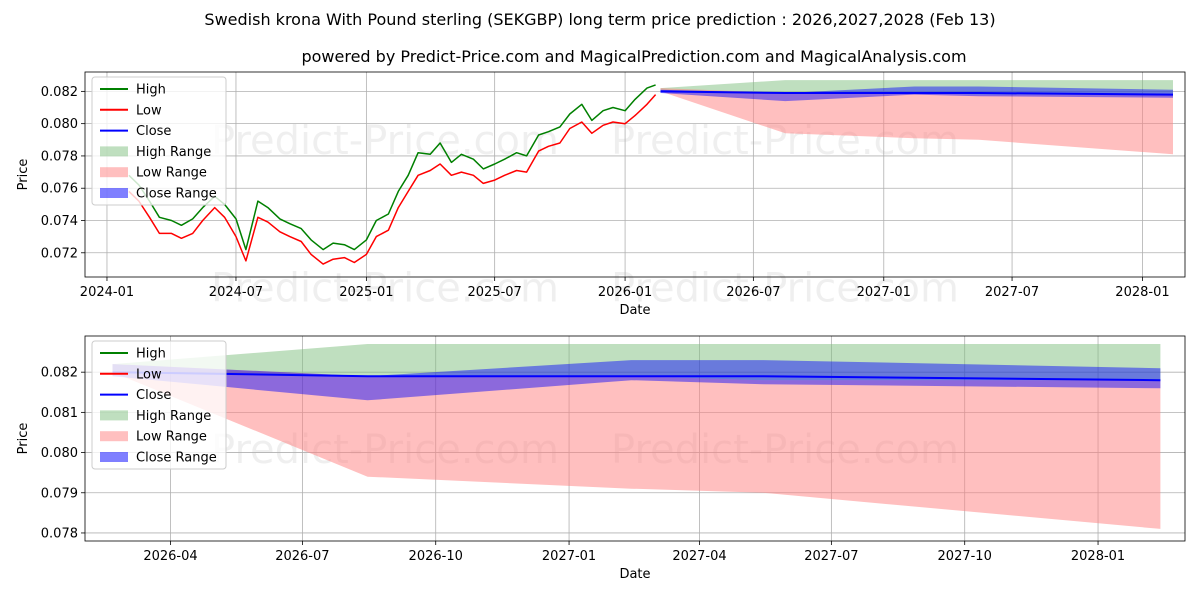  What do you see at coordinates (59, 253) in the screenshot?
I see `y-tick-label: 0.072` at bounding box center [59, 253].